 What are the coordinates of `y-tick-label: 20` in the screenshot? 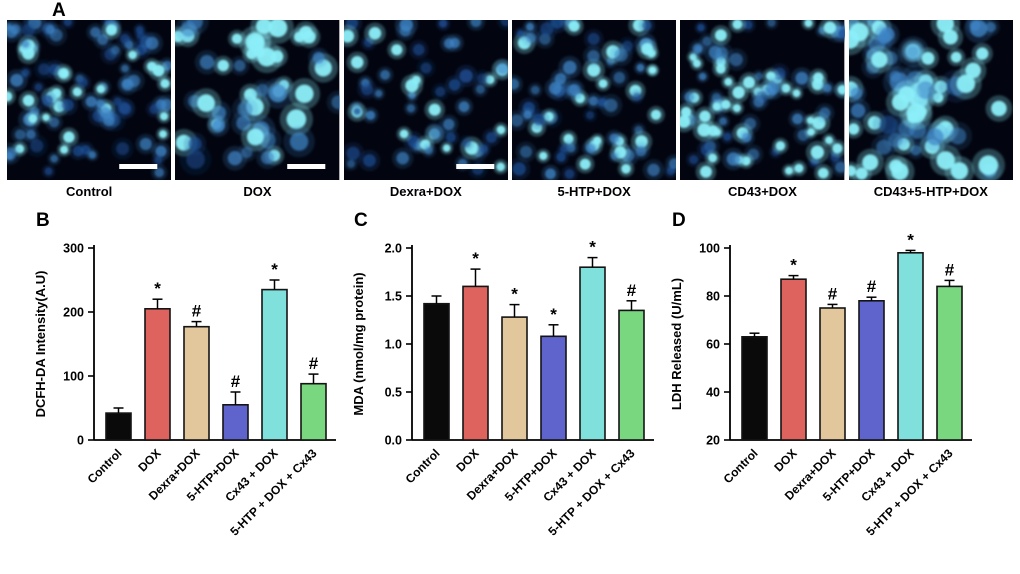 It's located at (713, 441).